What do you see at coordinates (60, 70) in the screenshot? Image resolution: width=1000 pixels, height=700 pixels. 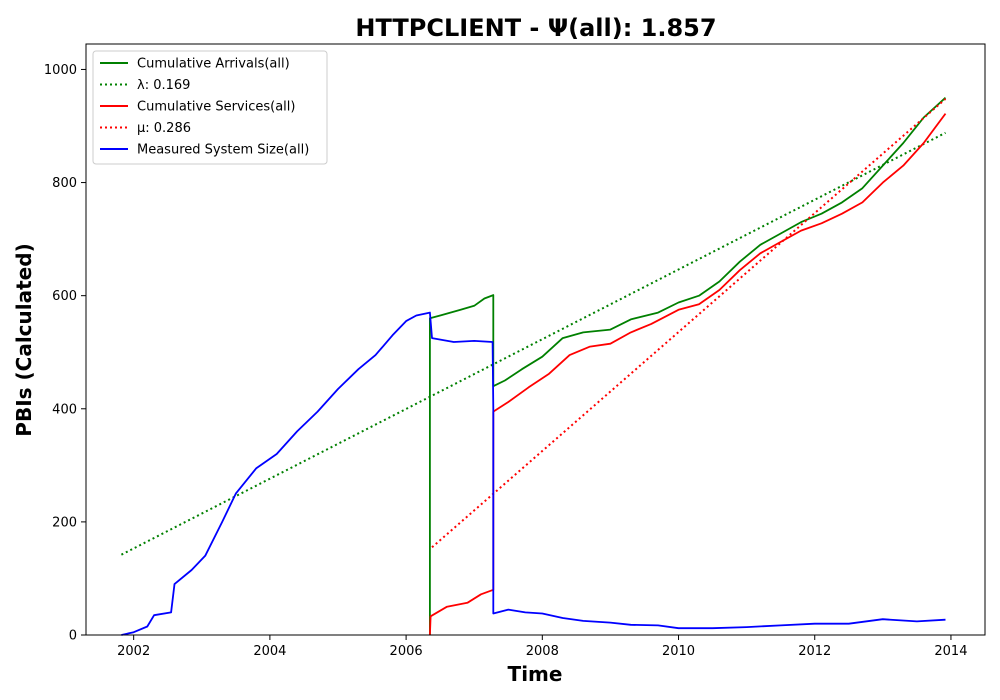 I see `y-tick-label: 1000` at bounding box center [60, 70].